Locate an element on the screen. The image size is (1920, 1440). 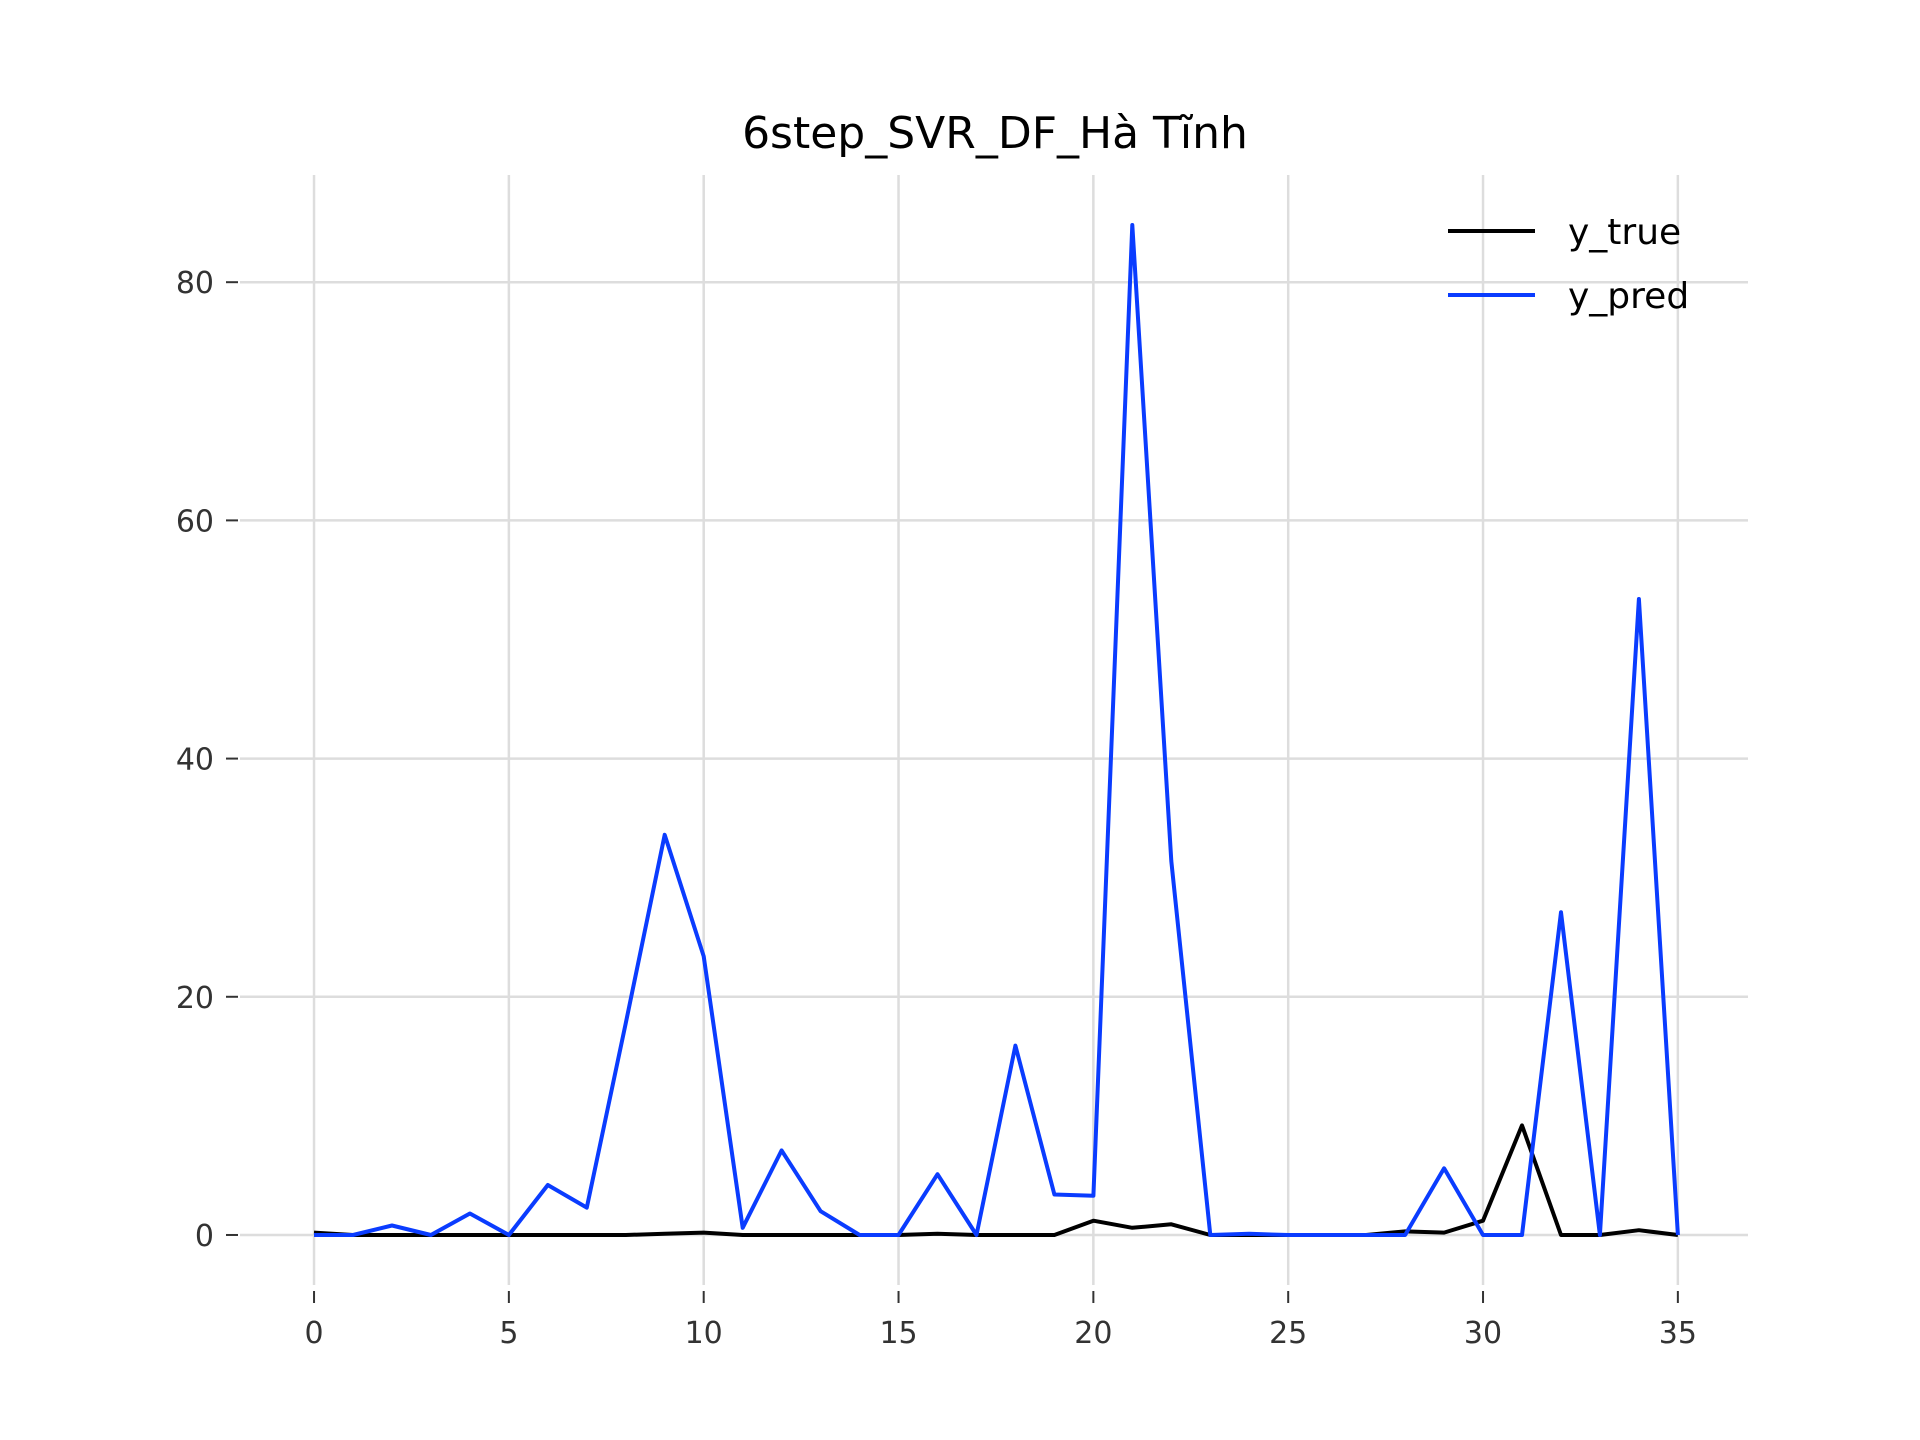
y-tick-label: 80 is located at coordinates (195, 283).